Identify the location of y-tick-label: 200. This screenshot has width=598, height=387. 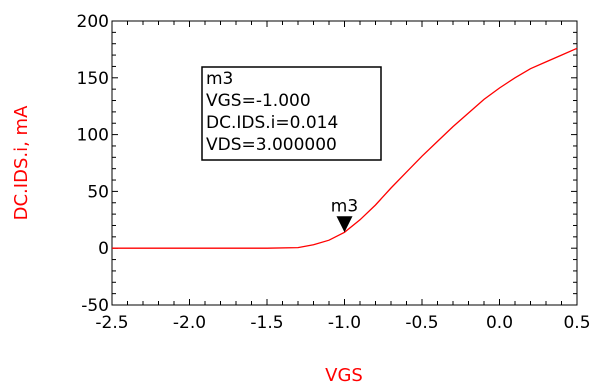
(93, 22).